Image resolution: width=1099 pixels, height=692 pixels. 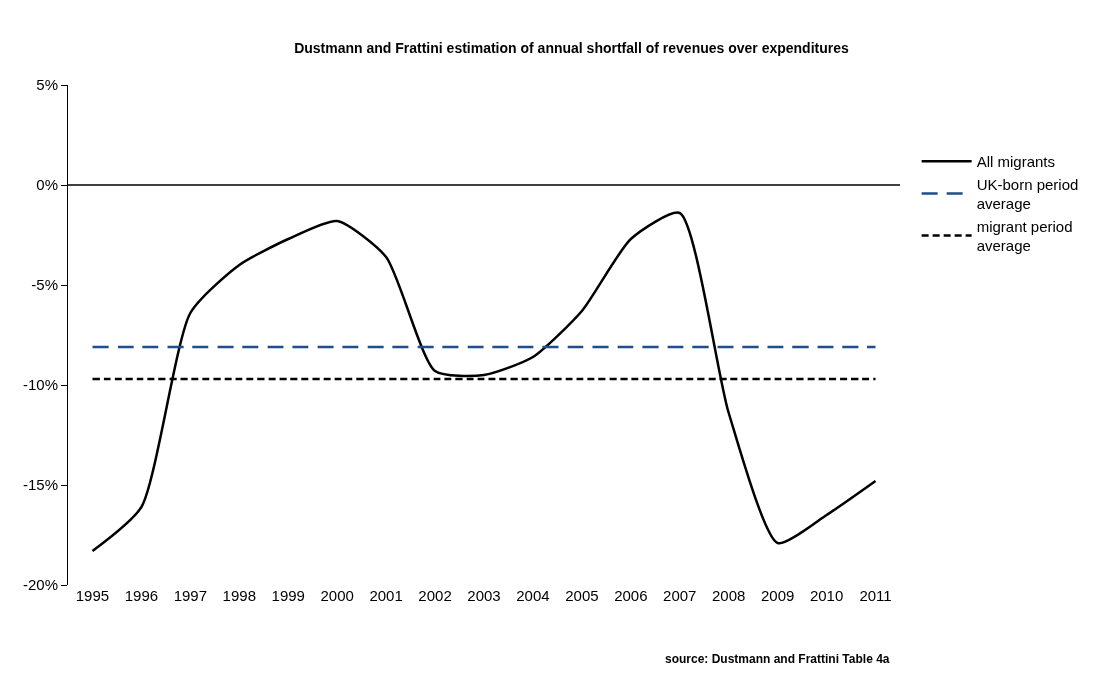 What do you see at coordinates (533, 595) in the screenshot?
I see `x-tick-label: 2004` at bounding box center [533, 595].